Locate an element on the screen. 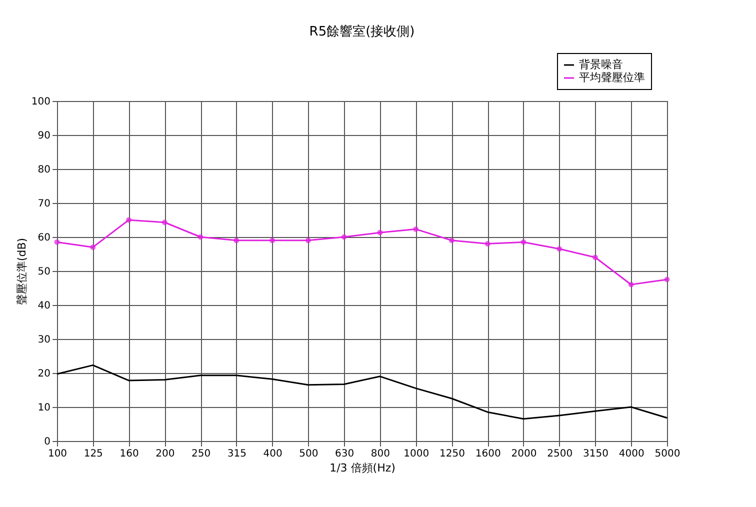 This screenshot has width=756, height=507. y-tick-label: 80 is located at coordinates (44, 170).